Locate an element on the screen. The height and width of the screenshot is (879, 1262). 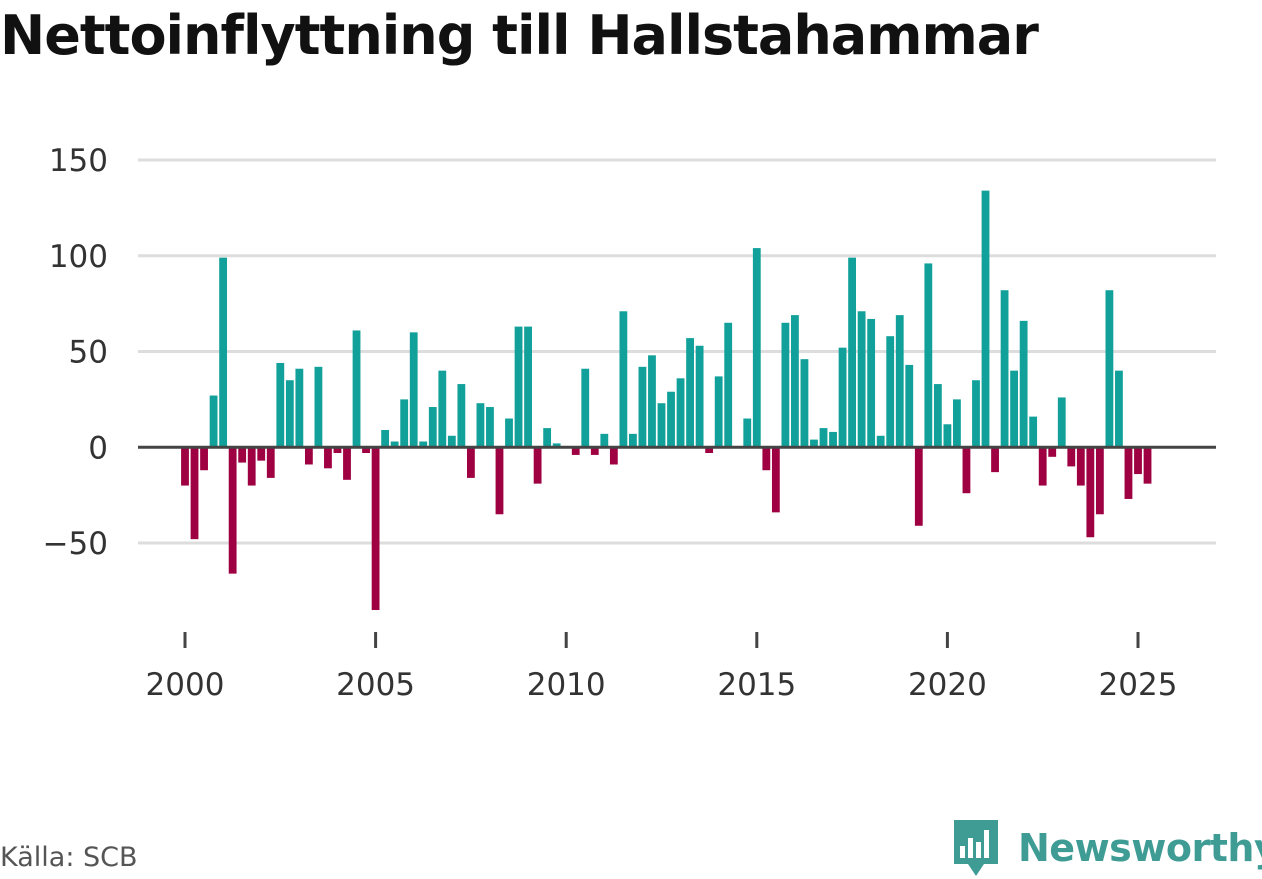
bar-2023-q2 is located at coordinates (1071, 457).